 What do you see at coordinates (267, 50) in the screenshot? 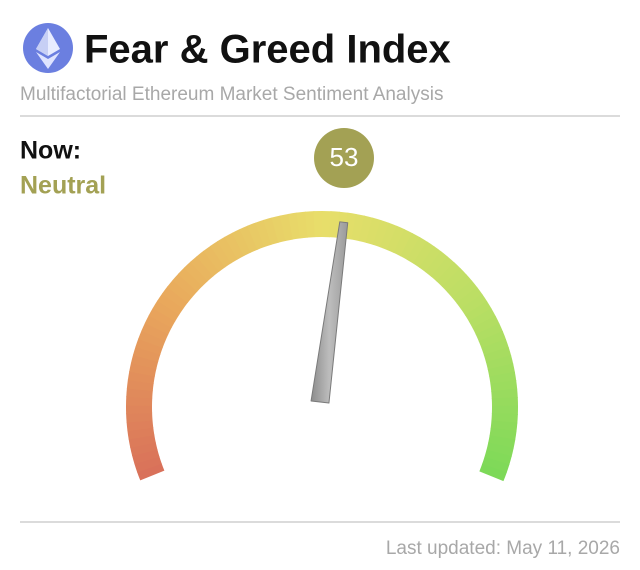
I see `title: Fear & Greed Index` at bounding box center [267, 50].